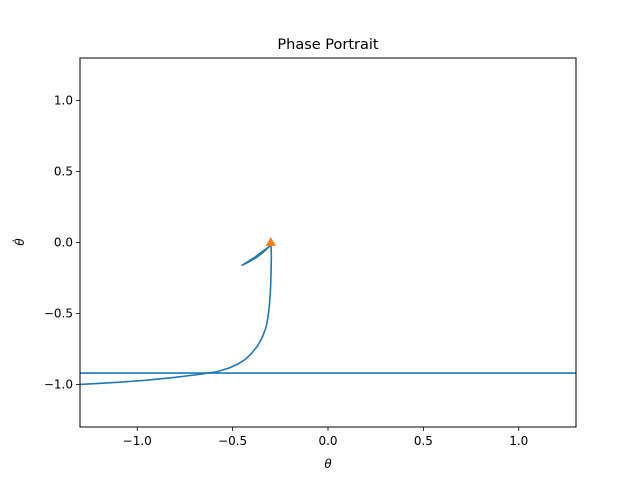  I want to click on y-tick-label: −0.5, so click(58, 313).